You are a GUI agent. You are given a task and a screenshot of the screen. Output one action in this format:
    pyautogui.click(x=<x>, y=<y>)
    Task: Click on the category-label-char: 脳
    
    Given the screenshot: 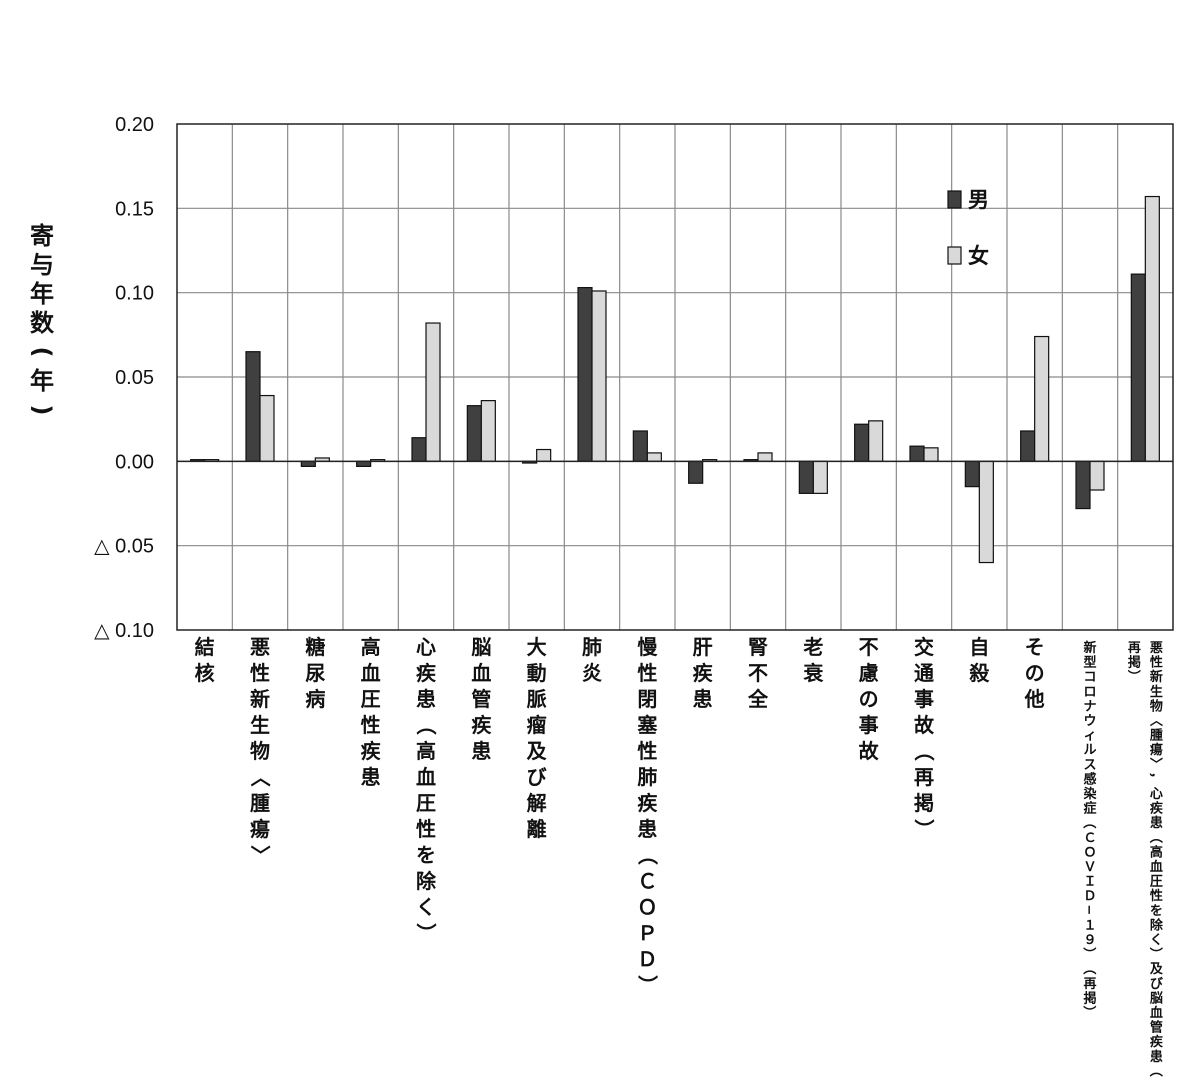 What is the action you would take?
    pyautogui.click(x=480, y=647)
    